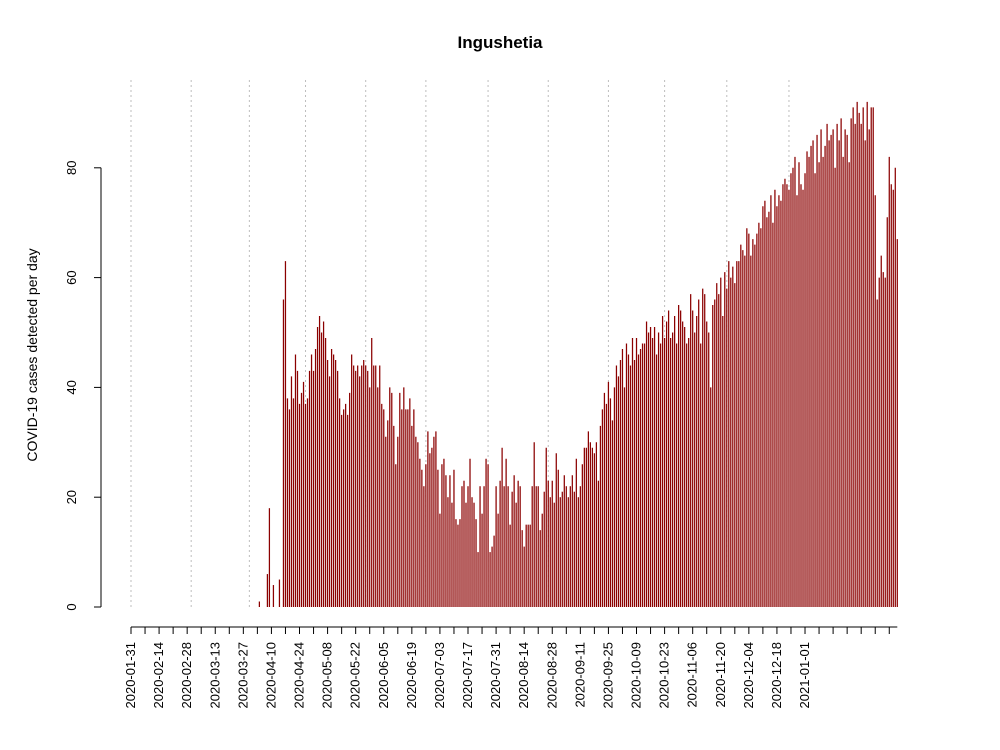 This screenshot has height=750, width=1000. What do you see at coordinates (71, 497) in the screenshot?
I see `y-tick-label: 20` at bounding box center [71, 497].